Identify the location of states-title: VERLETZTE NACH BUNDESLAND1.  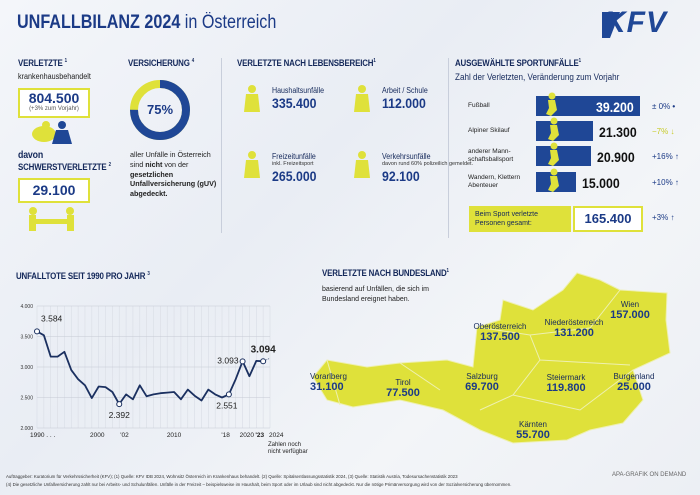
(385, 273).